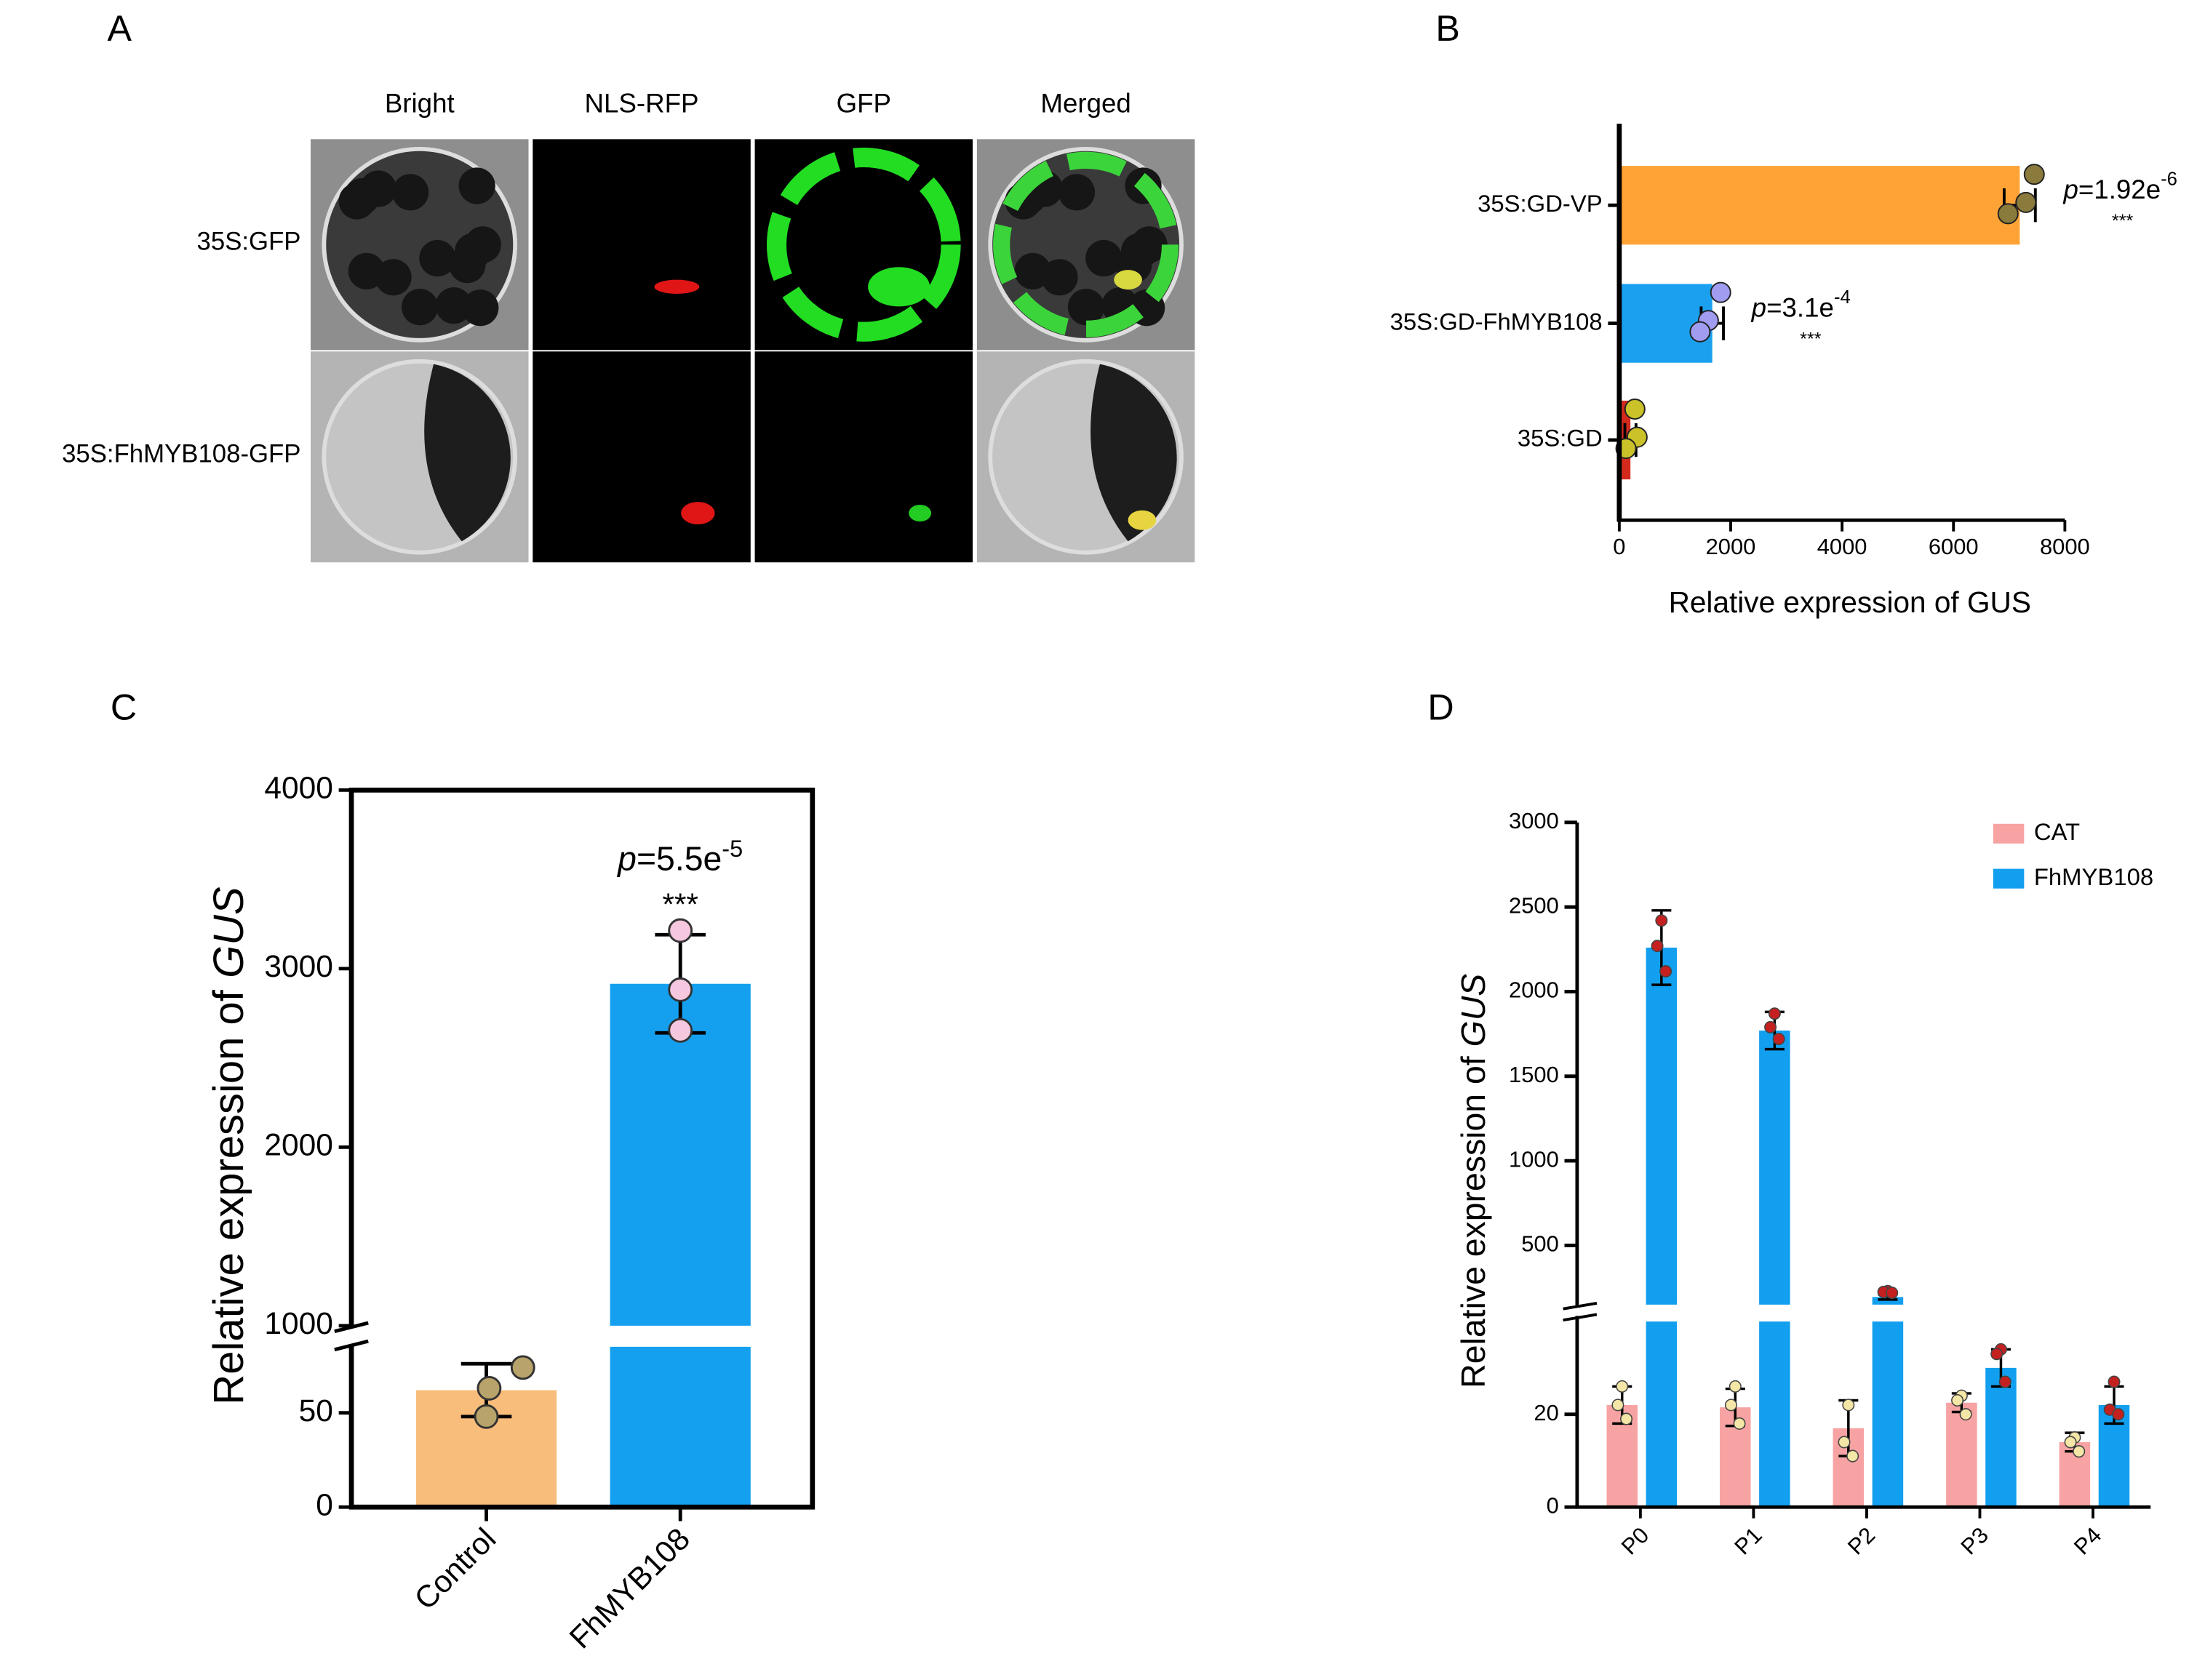 This screenshot has width=2197, height=1680. I want to click on y-tick-label: 20, so click(1546, 1412).